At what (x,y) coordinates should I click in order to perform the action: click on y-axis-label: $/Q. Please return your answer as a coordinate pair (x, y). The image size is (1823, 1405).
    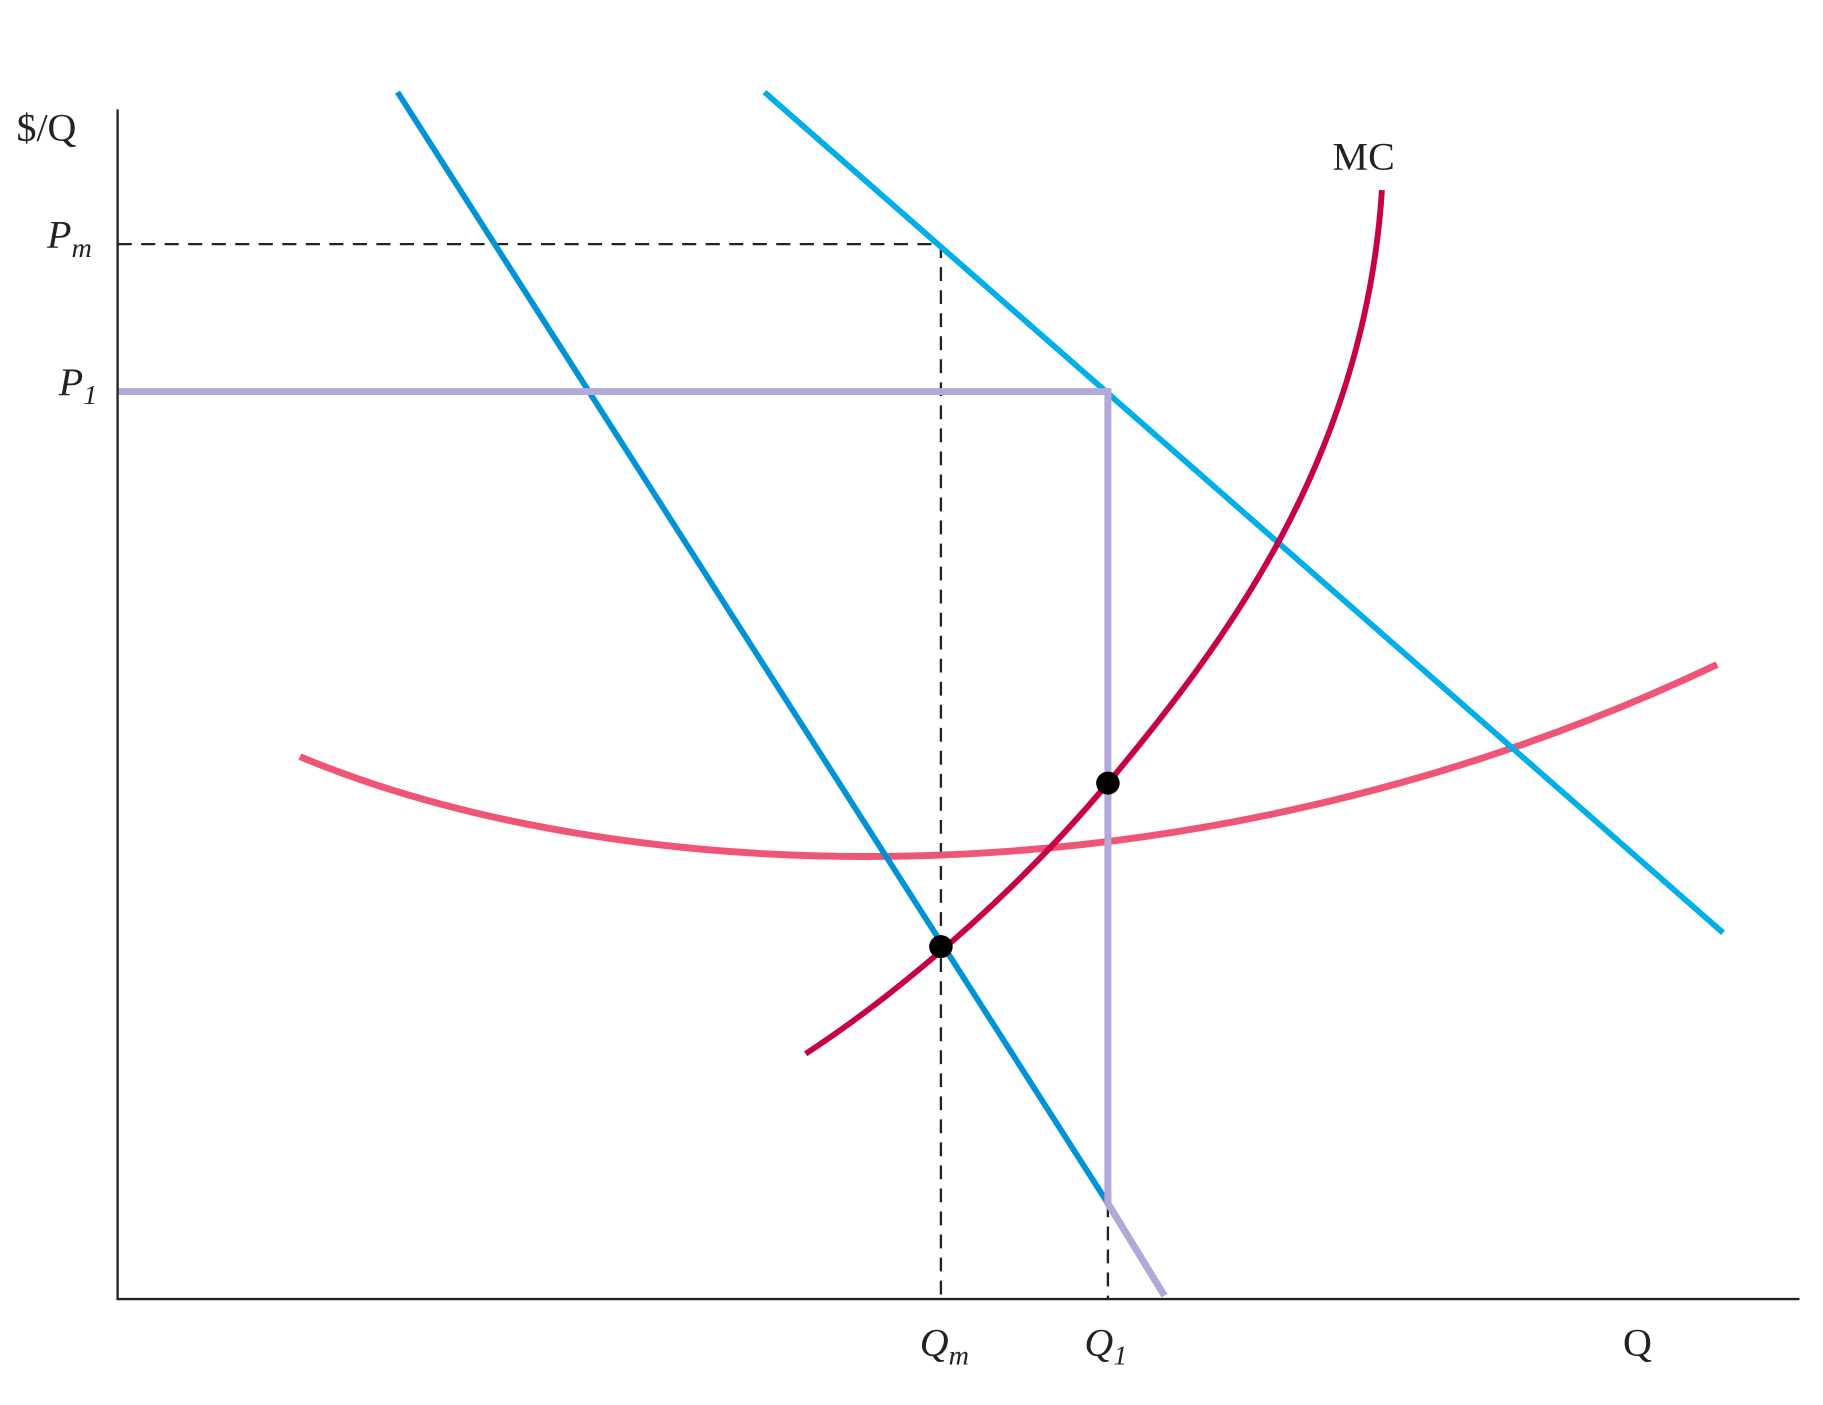
    Looking at the image, I should click on (46, 128).